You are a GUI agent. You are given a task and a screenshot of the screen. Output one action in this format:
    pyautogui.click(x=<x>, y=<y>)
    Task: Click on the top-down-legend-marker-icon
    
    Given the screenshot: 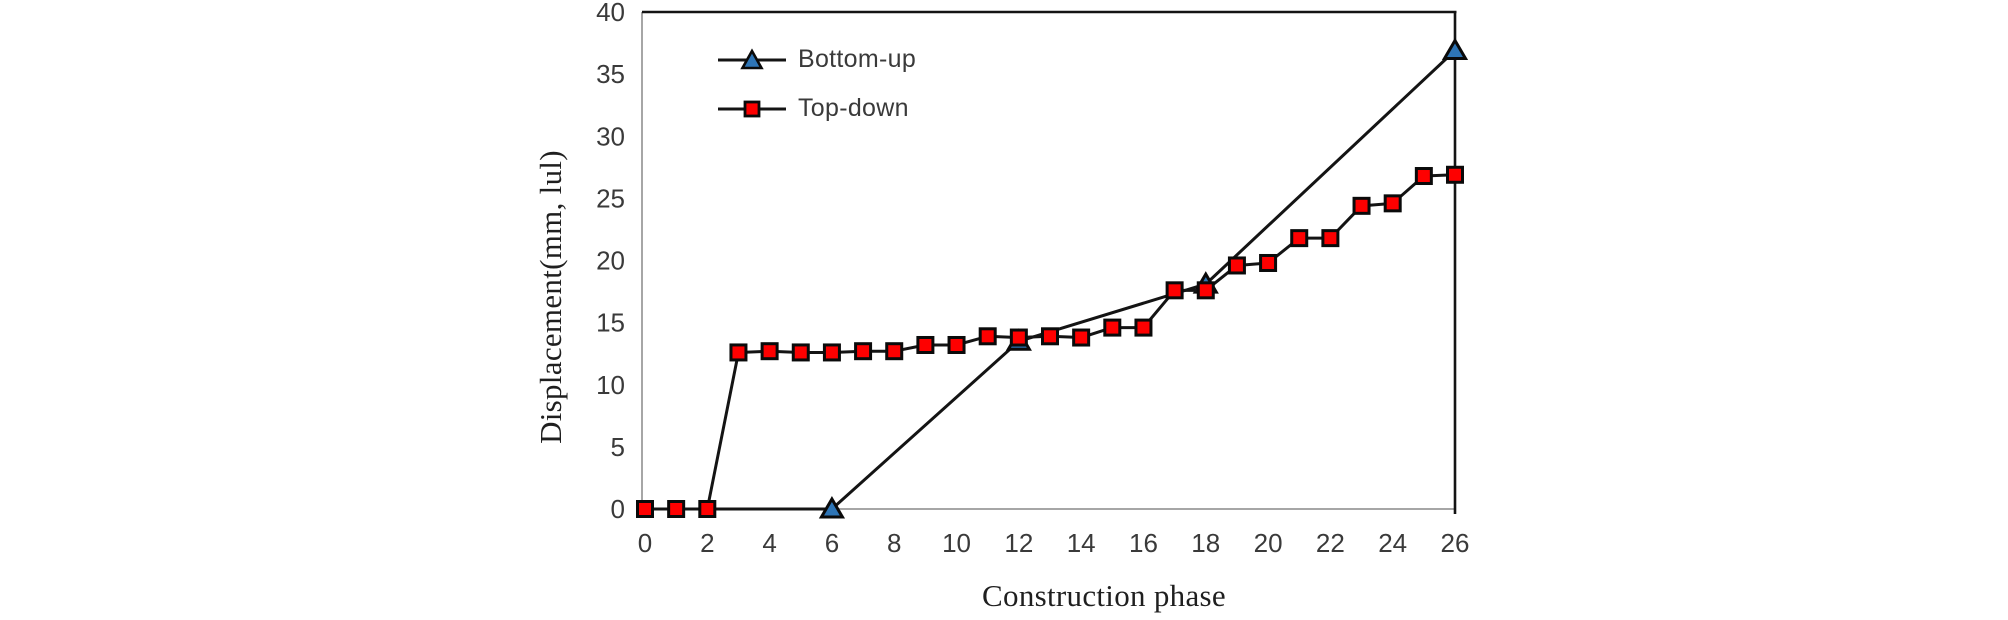 What is the action you would take?
    pyautogui.click(x=752, y=108)
    